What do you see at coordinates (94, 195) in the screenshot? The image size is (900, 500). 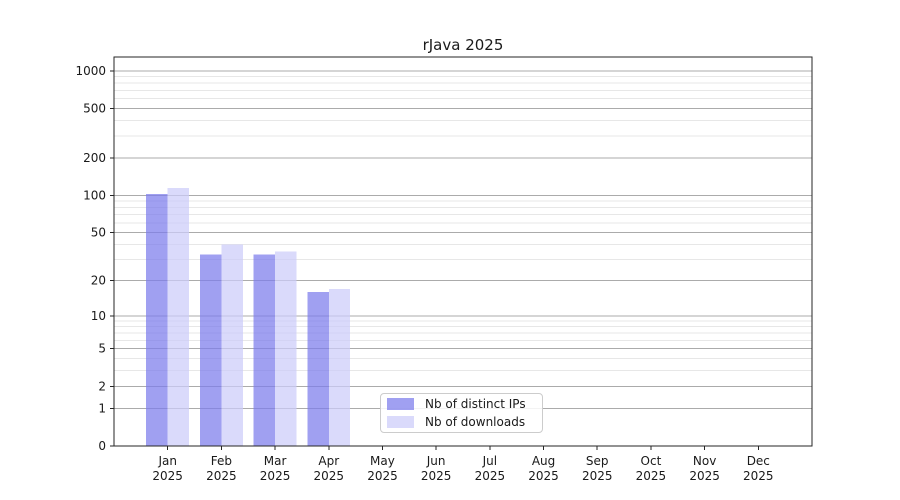 I see `y-tick-label: 100` at bounding box center [94, 195].